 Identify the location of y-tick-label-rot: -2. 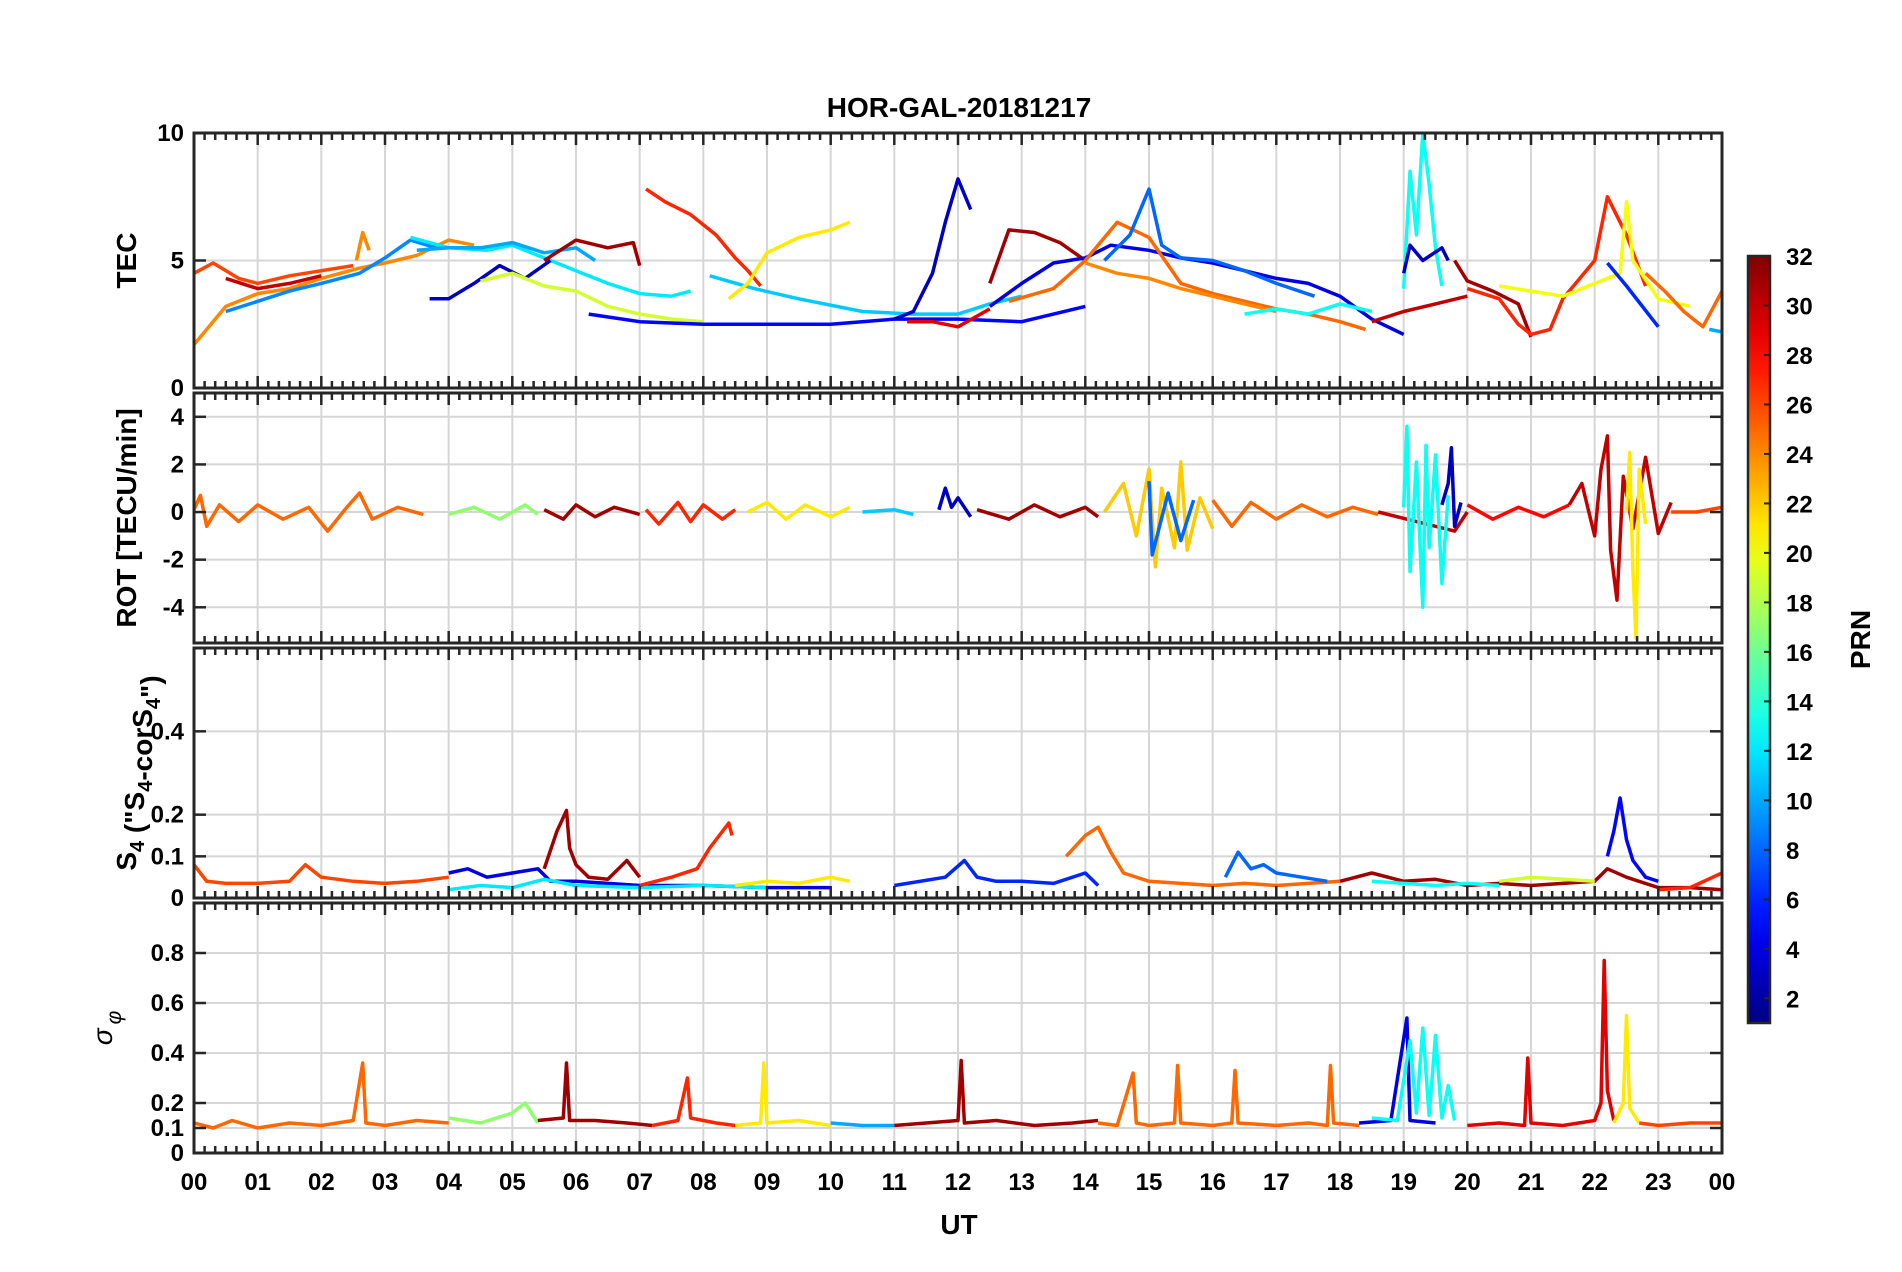
(173, 560).